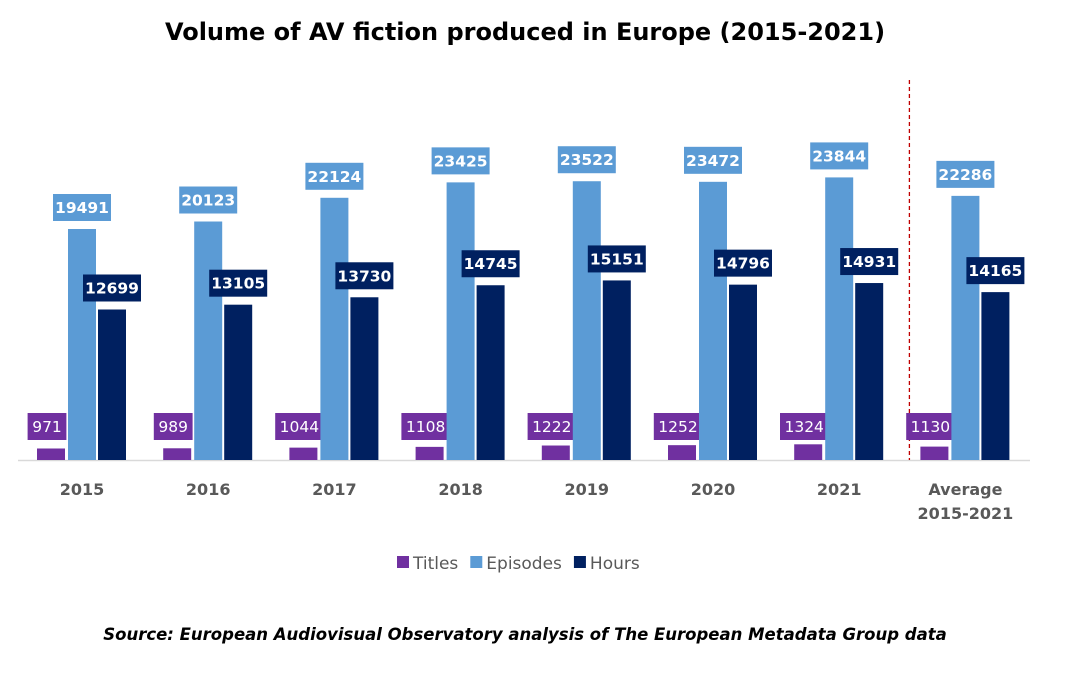 The image size is (1090, 686). Describe the element at coordinates (435, 564) in the screenshot. I see `legend-label-titles: Titles` at that location.